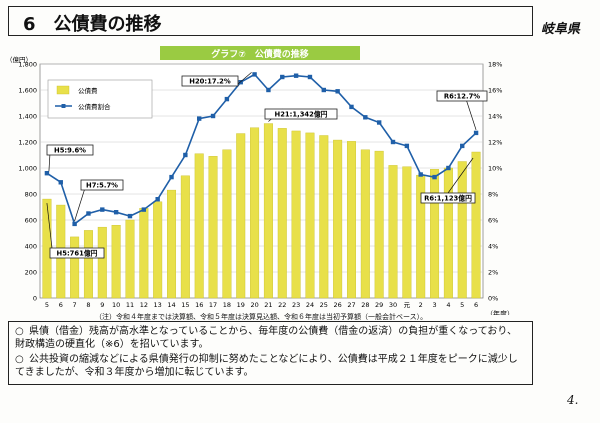 The image size is (600, 423). I want to click on x-tick-label: 24, so click(310, 305).